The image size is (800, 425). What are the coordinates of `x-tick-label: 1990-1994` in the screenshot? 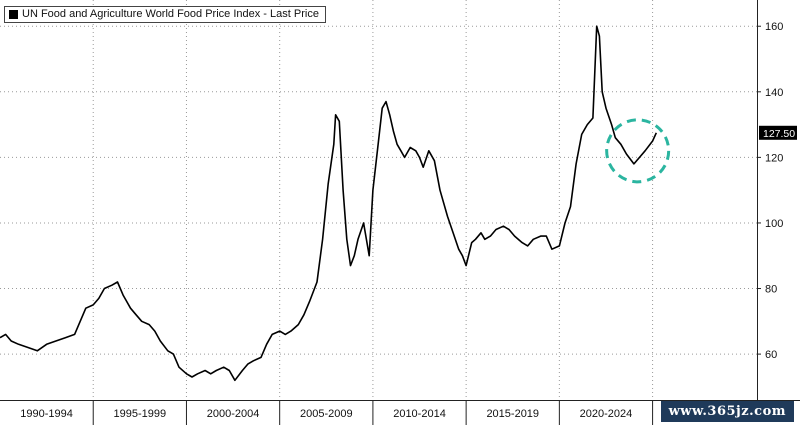 It's located at (46, 414).